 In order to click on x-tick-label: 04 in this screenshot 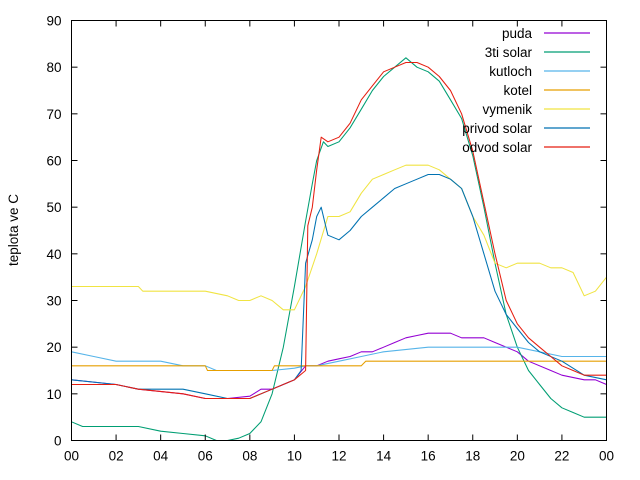, I will do `click(161, 456)`.